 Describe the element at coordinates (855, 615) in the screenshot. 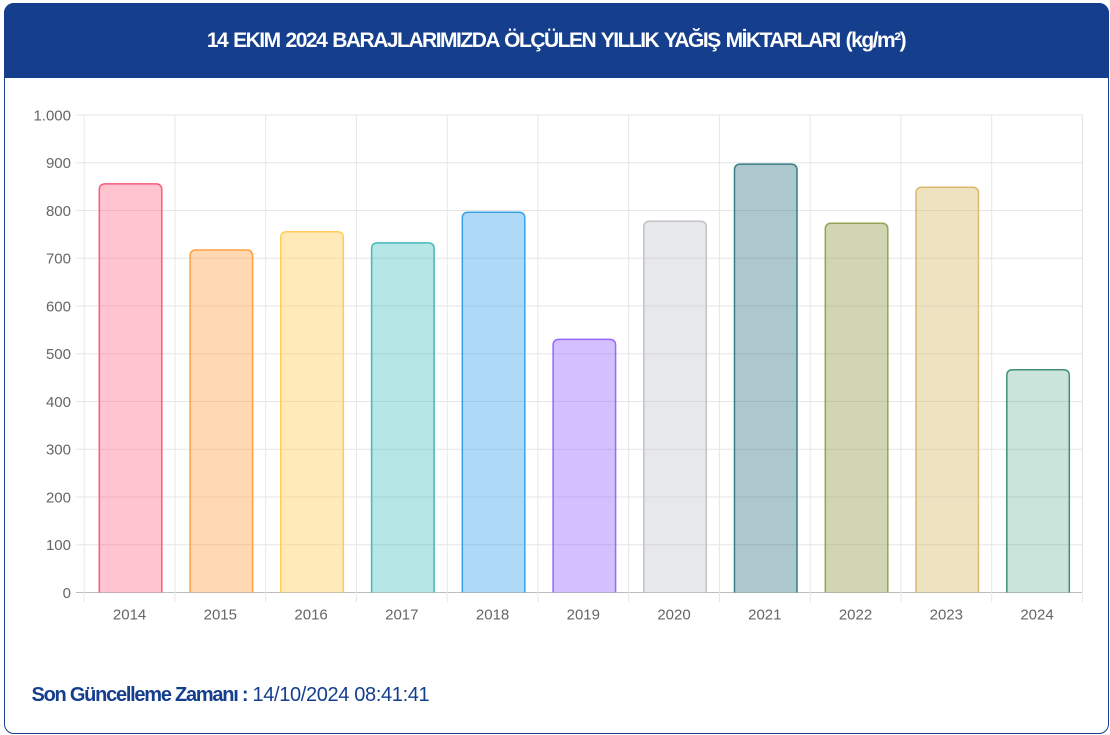

I see `svg-text: 2022` at that location.